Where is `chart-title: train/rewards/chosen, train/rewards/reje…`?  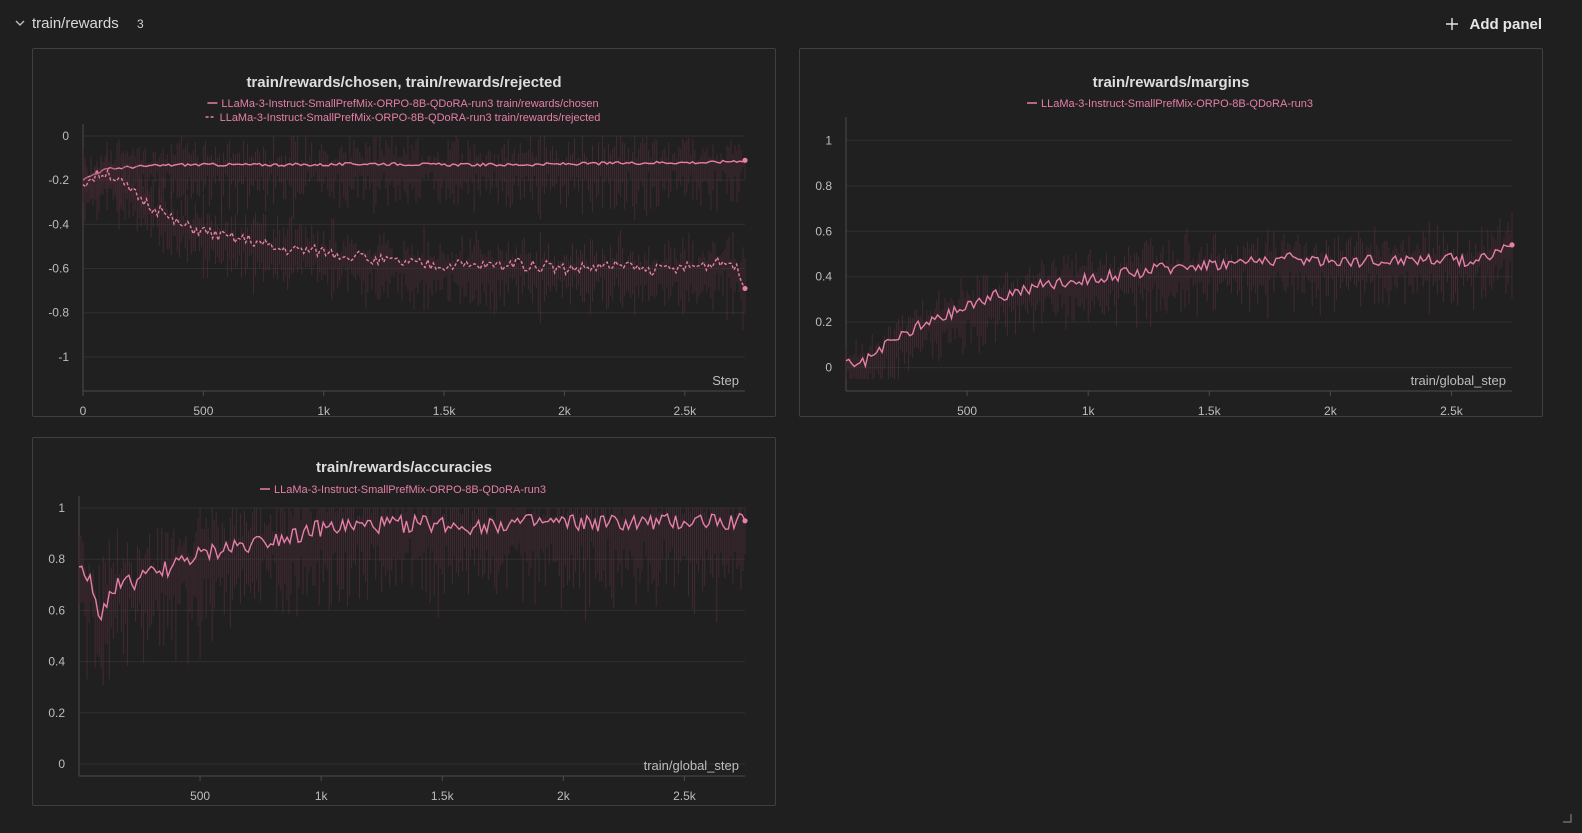 chart-title: train/rewards/chosen, train/rewards/reje… is located at coordinates (403, 82).